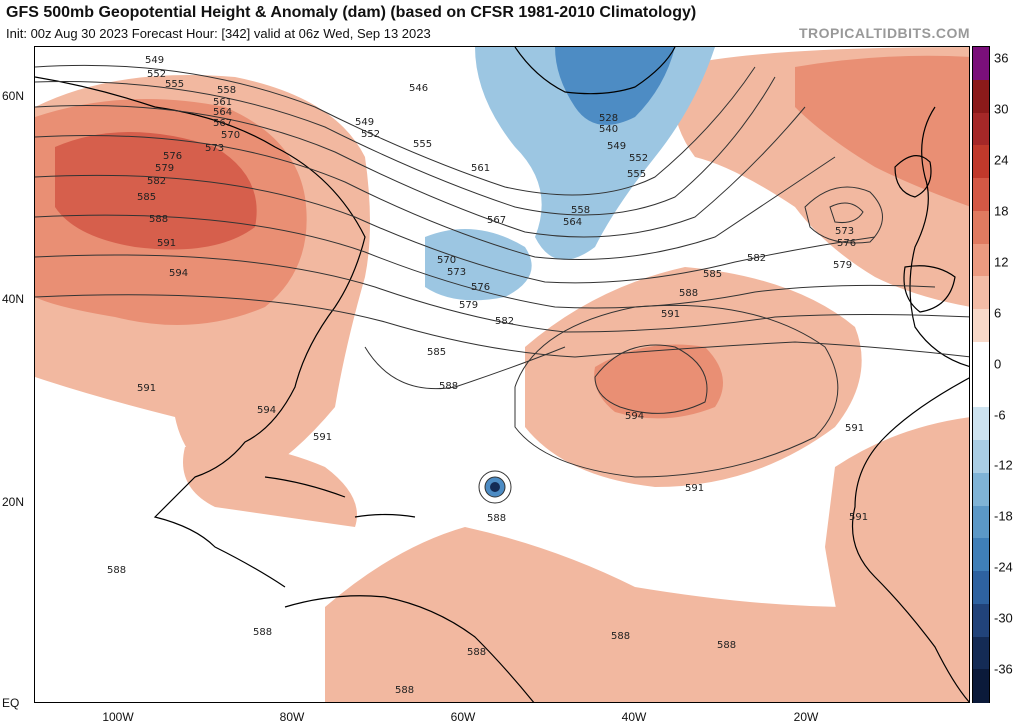 The height and width of the screenshot is (724, 1024). I want to click on coast-iberia, so click(929, 289).